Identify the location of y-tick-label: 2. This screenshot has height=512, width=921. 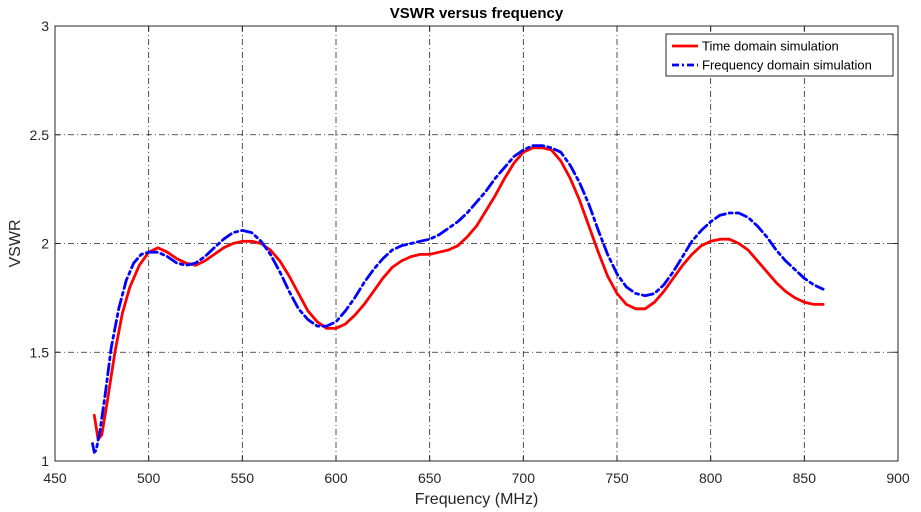
(45, 244).